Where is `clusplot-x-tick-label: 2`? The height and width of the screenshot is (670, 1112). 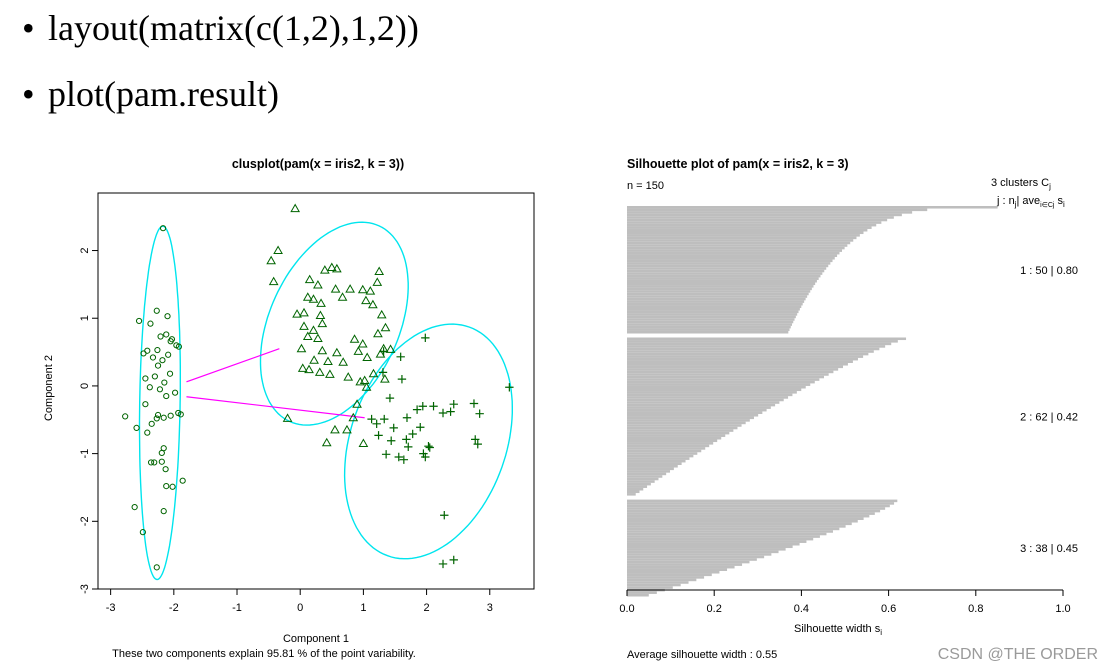 clusplot-x-tick-label: 2 is located at coordinates (427, 608).